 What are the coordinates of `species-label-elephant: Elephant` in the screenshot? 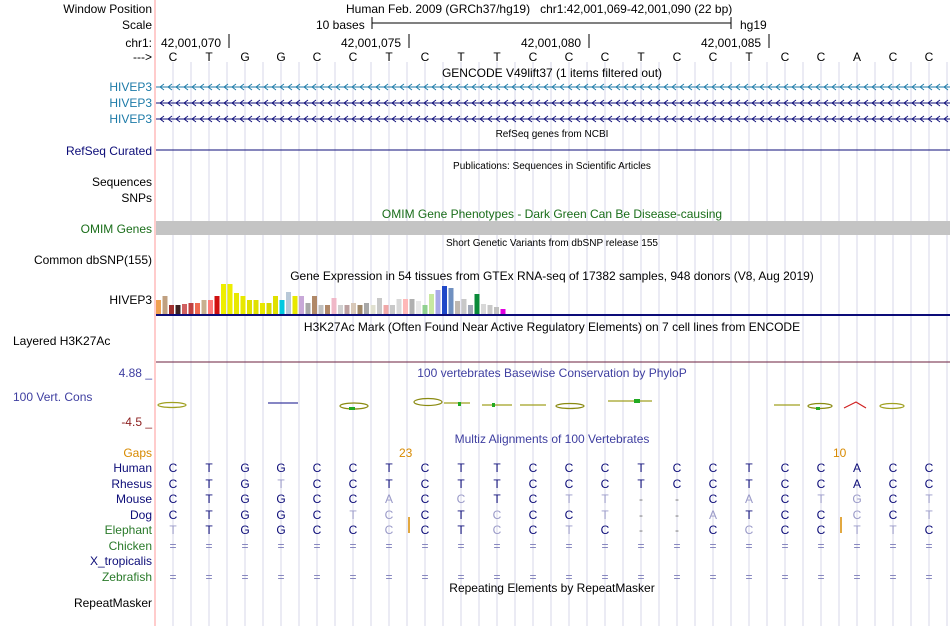 It's located at (128, 530).